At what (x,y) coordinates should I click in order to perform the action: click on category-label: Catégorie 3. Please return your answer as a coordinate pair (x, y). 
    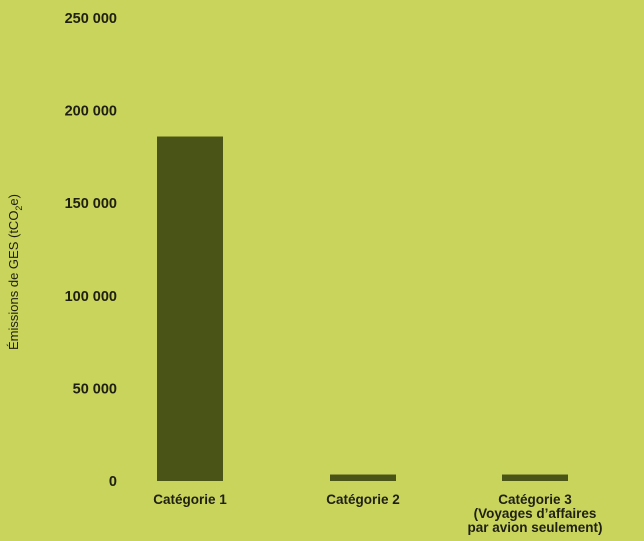
    Looking at the image, I should click on (535, 499).